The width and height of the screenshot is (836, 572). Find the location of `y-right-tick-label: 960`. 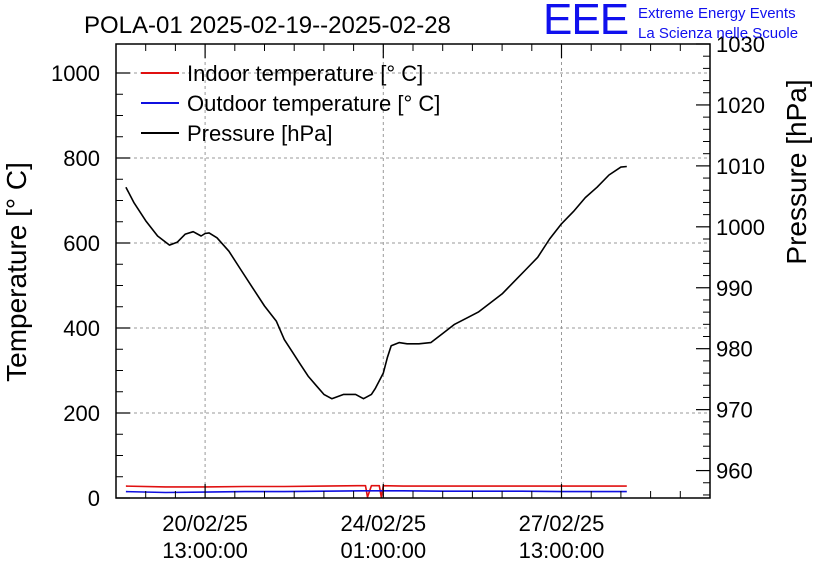

y-right-tick-label: 960 is located at coordinates (734, 471).